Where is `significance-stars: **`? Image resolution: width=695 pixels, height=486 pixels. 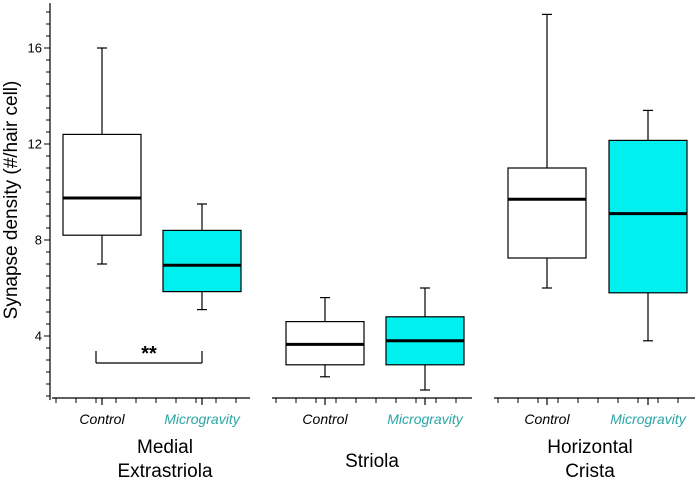 significance-stars: ** is located at coordinates (149, 354).